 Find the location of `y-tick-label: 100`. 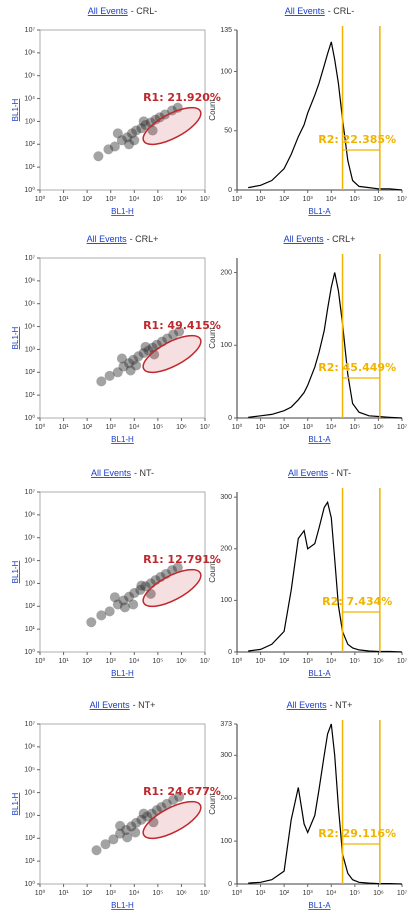

y-tick-label: 100 is located at coordinates (226, 71).